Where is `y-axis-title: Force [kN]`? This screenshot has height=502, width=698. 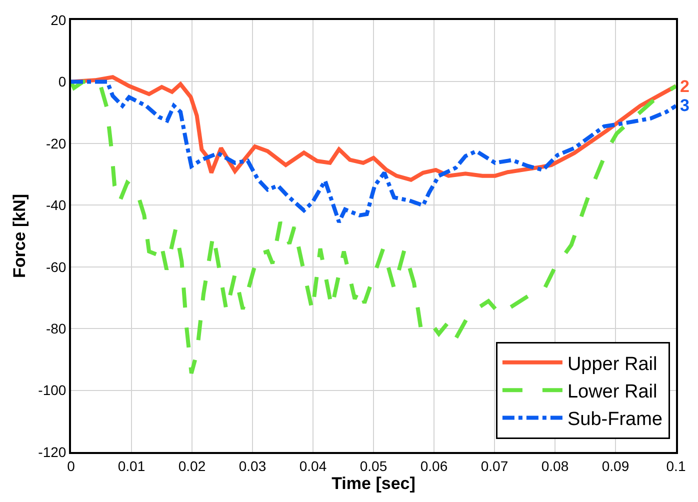
y-axis-title: Force [kN] is located at coordinates (20, 236).